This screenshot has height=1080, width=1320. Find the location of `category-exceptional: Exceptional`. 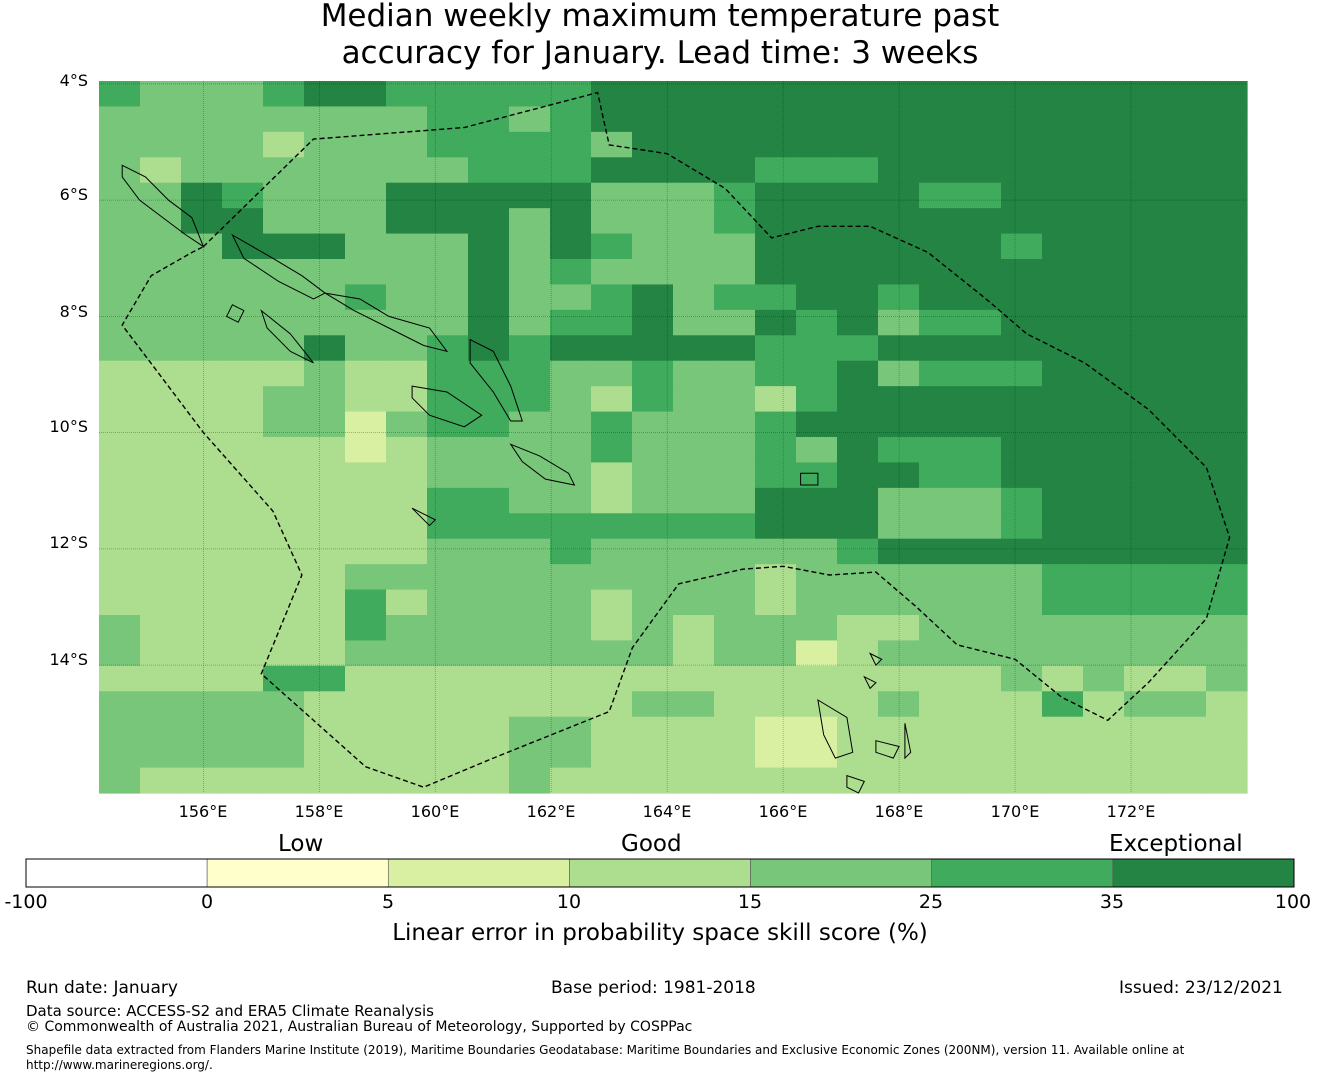

category-exceptional: Exceptional is located at coordinates (1176, 844).